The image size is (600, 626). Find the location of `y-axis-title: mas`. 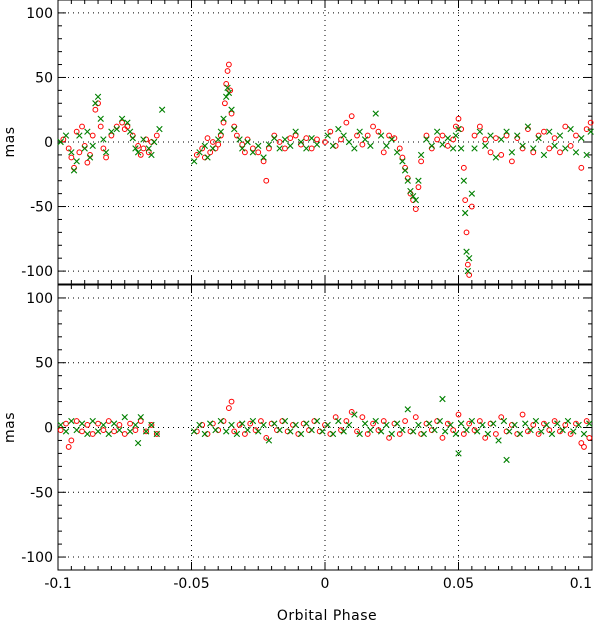

y-axis-title: mas is located at coordinates (10, 141).